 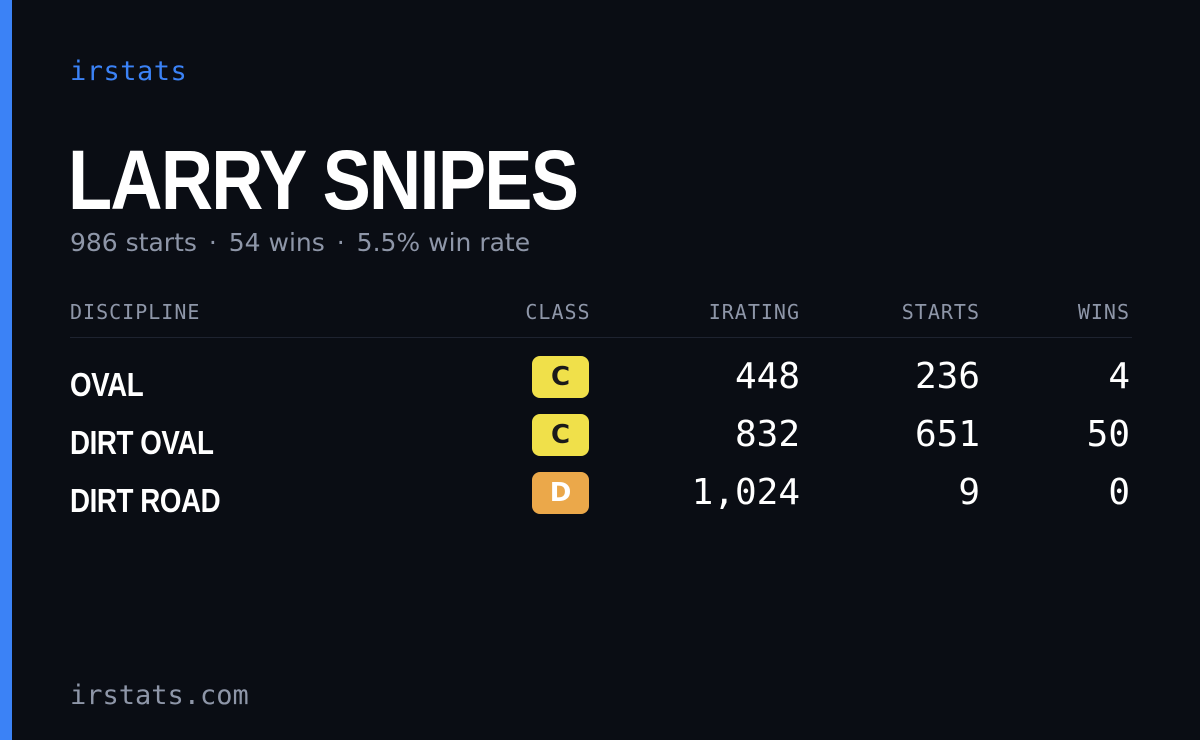 What do you see at coordinates (1108, 434) in the screenshot?
I see `wins-value: 50` at bounding box center [1108, 434].